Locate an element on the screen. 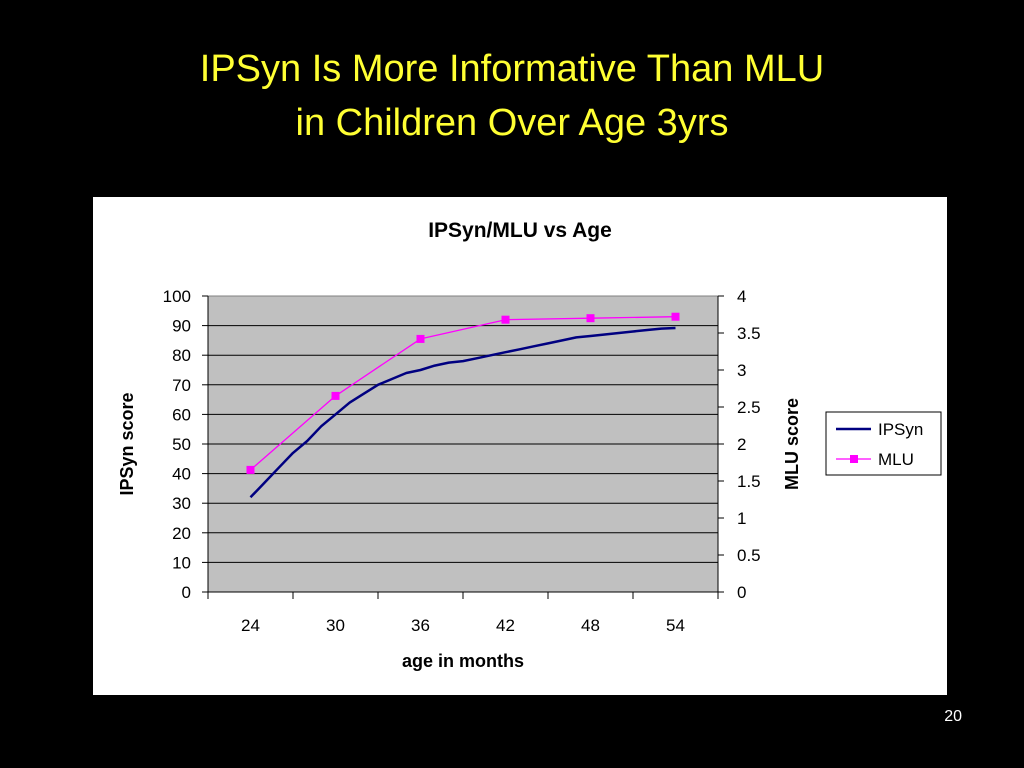 The image size is (1024, 768). legend-ipsyn-label: IPSyn is located at coordinates (900, 429).